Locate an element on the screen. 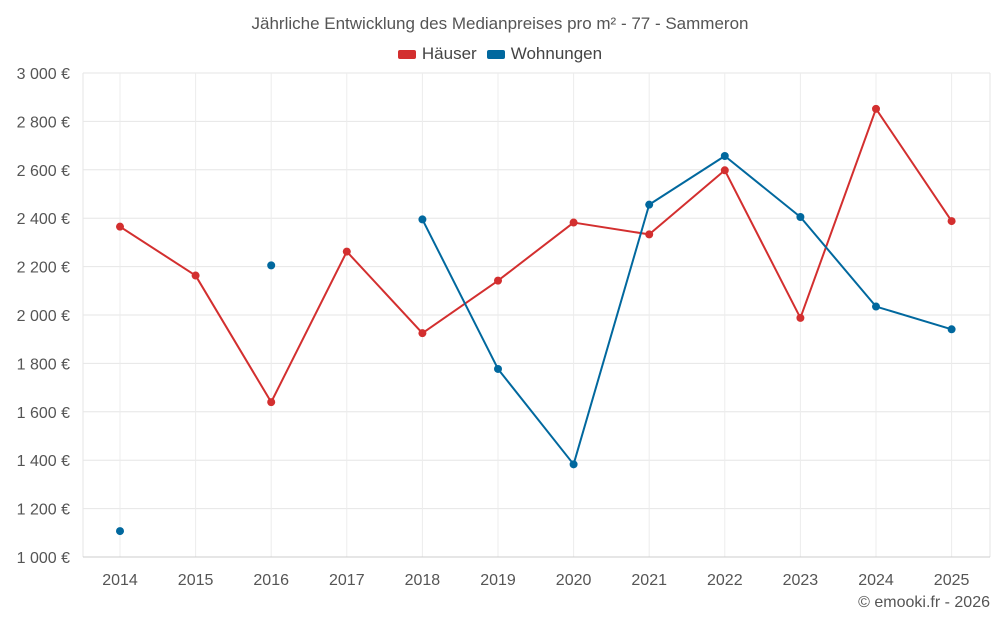 This screenshot has height=625, width=1000. data-point-wohnungen: Wohnungen 2021: 2456 € is located at coordinates (649, 204).